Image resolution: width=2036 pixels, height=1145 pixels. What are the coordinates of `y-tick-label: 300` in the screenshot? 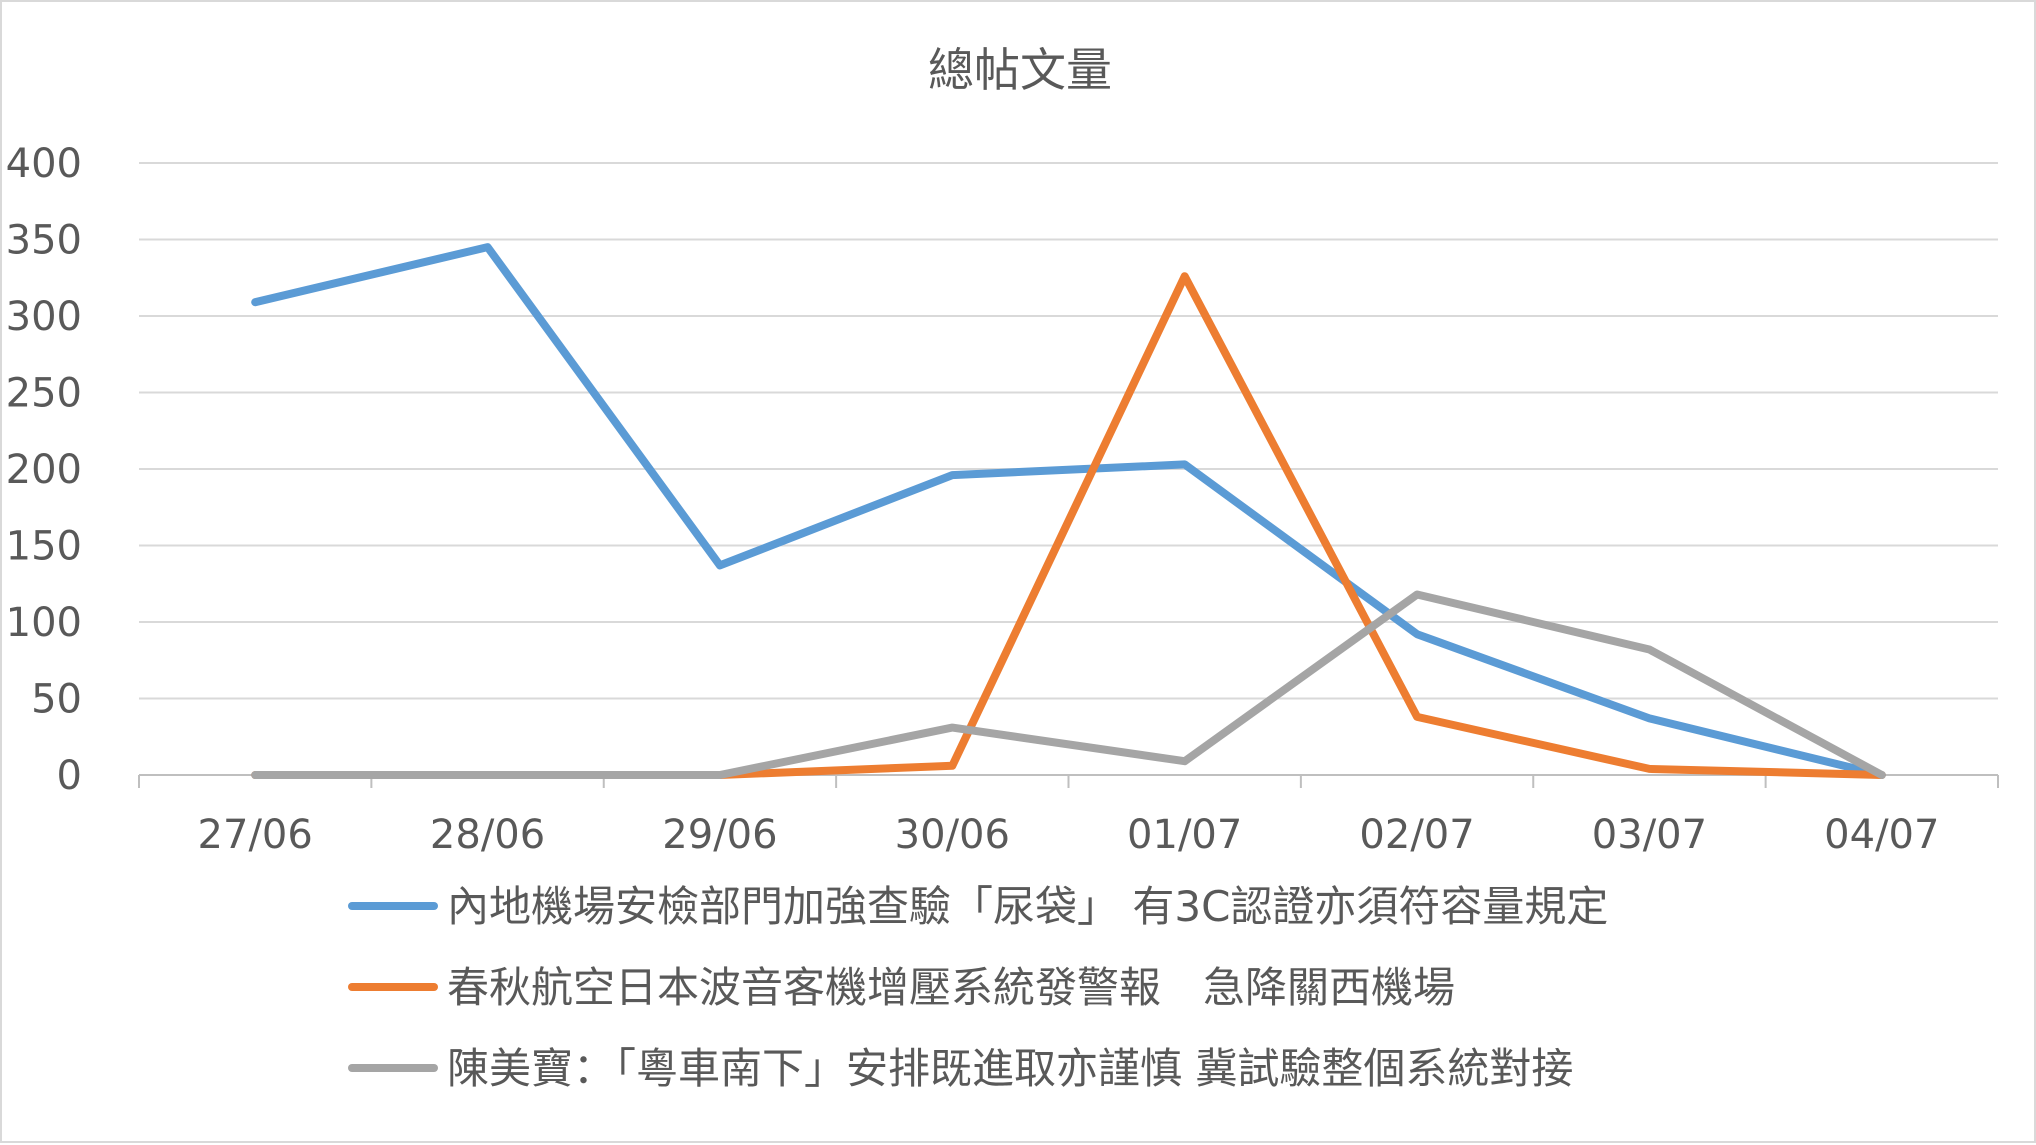 It's located at (44, 317).